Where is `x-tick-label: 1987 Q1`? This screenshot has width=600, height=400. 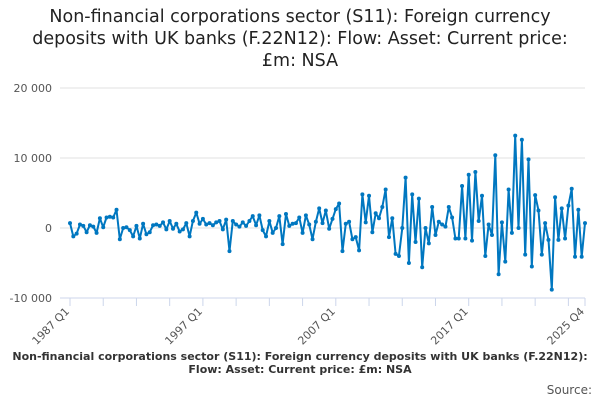
x-tick-label: 1987 Q1 is located at coordinates (51, 326).